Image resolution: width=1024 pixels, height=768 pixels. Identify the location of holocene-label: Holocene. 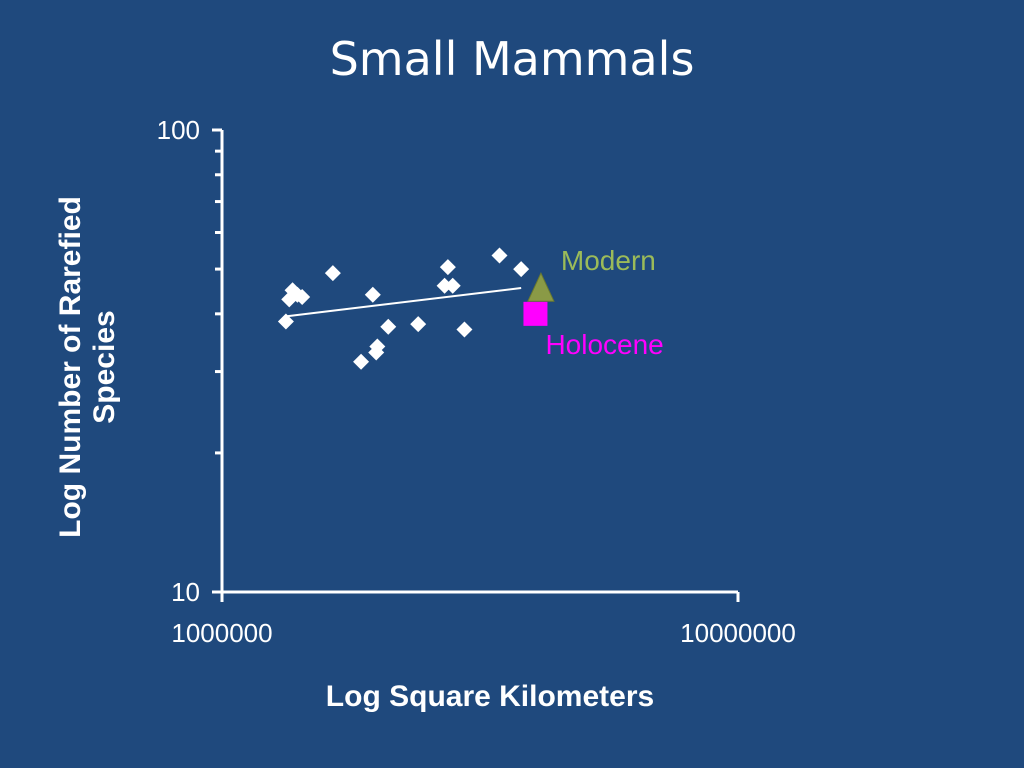
(604, 344).